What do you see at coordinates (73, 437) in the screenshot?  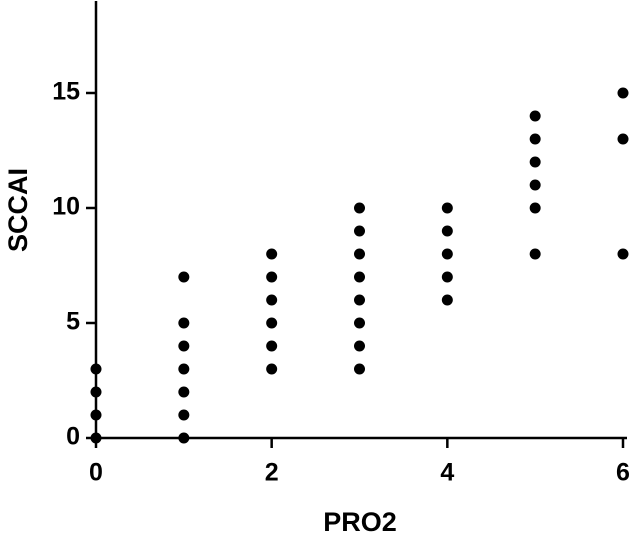 I see `y-tick-label: 0` at bounding box center [73, 437].